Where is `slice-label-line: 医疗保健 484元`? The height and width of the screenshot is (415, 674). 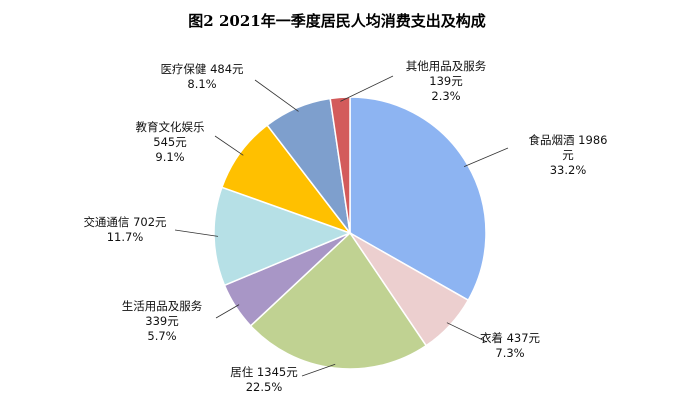
slice-label-line: 医疗保健 484元 is located at coordinates (202, 69).